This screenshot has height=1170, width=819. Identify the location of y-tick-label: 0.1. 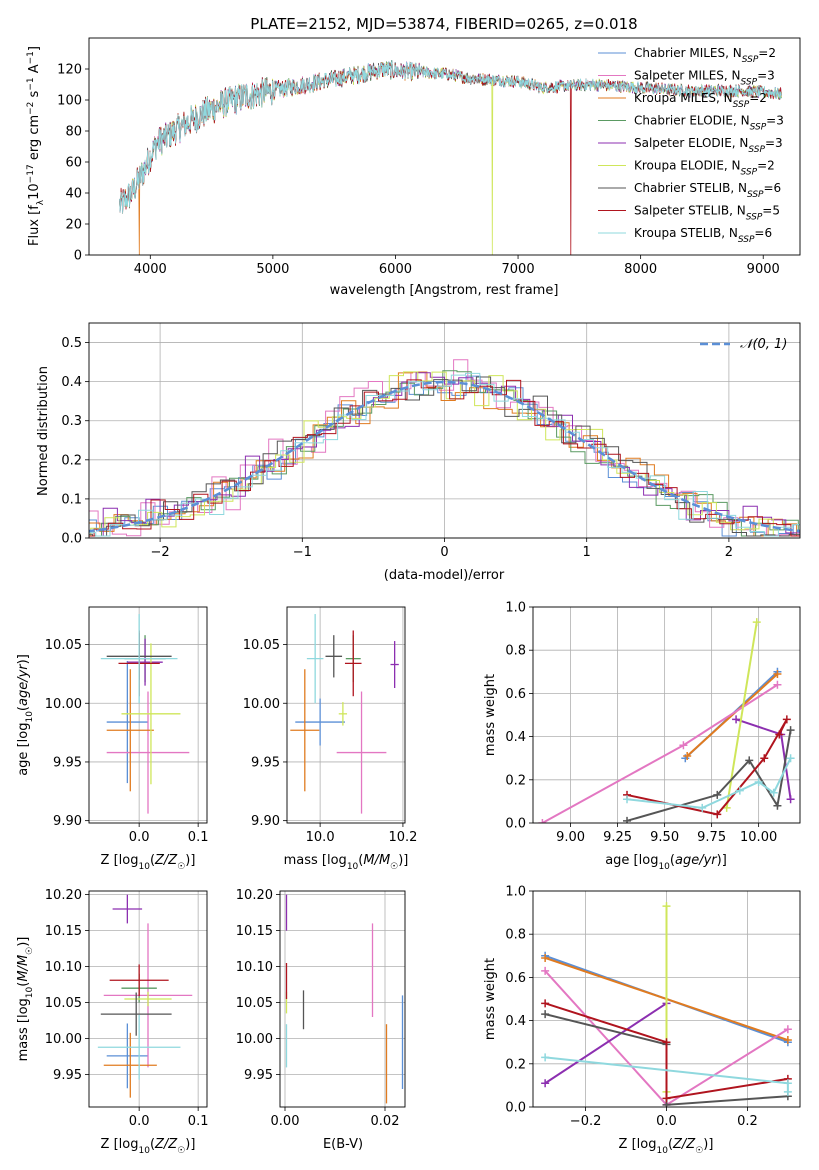
(71, 499).